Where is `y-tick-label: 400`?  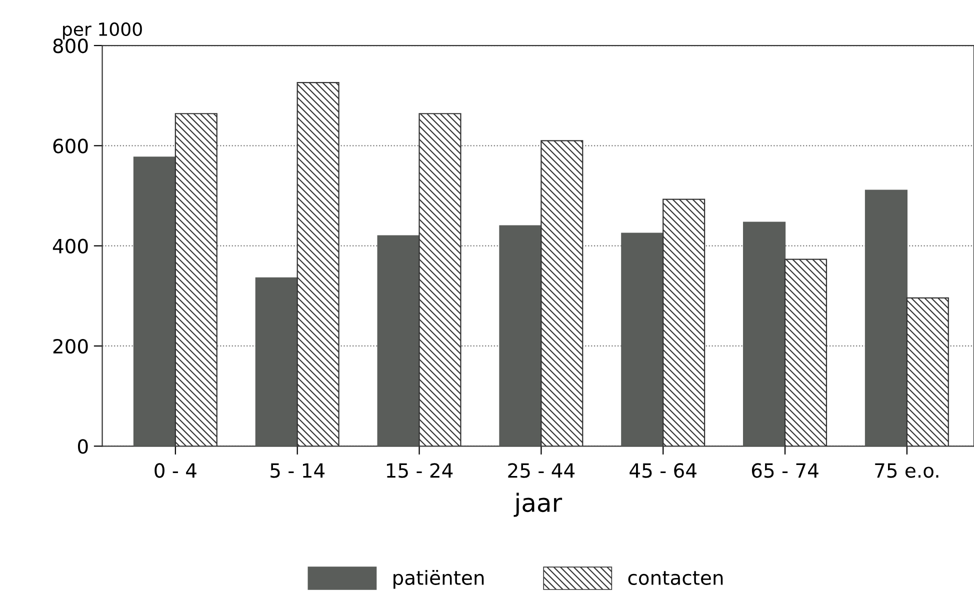 y-tick-label: 400 is located at coordinates (70, 246).